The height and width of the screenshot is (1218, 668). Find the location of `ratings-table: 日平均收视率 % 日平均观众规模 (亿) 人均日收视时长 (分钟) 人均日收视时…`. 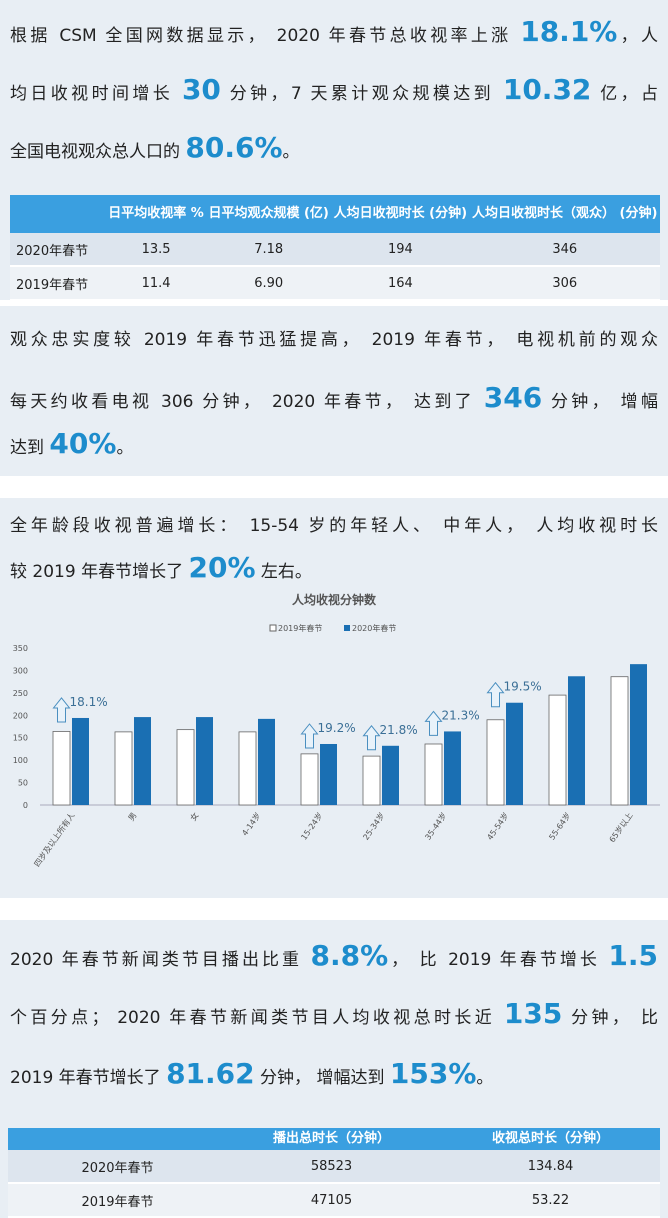

ratings-table: 日平均收视率 % 日平均观众规模 (亿) 人均日收视时长 (分钟) 人均日收视时… is located at coordinates (335, 248).